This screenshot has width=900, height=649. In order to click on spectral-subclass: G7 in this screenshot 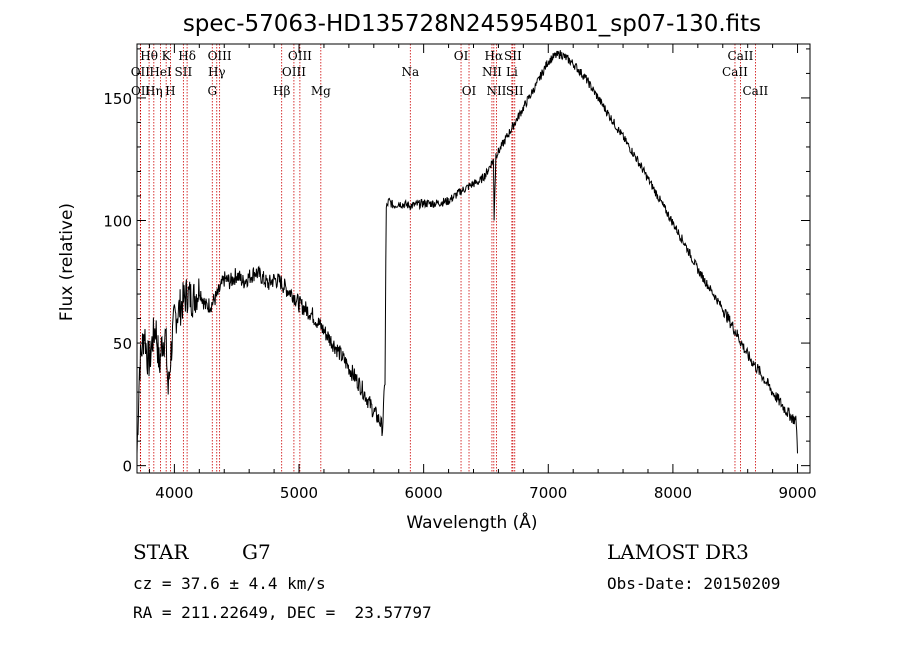, I will do `click(256, 552)`.